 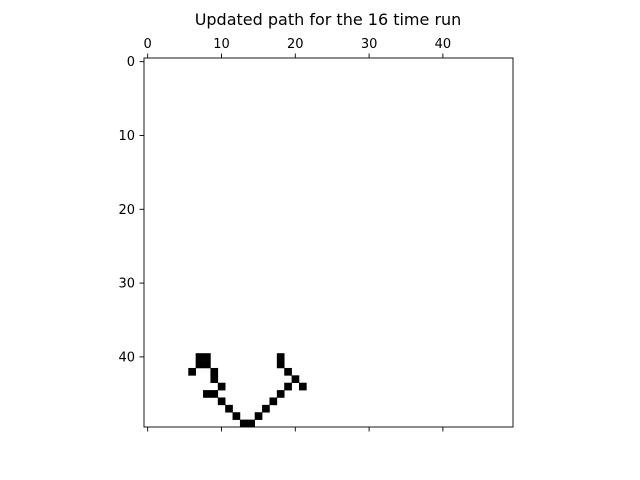 What do you see at coordinates (328, 19) in the screenshot?
I see `chart-title: Updated path for the 16 time run` at bounding box center [328, 19].